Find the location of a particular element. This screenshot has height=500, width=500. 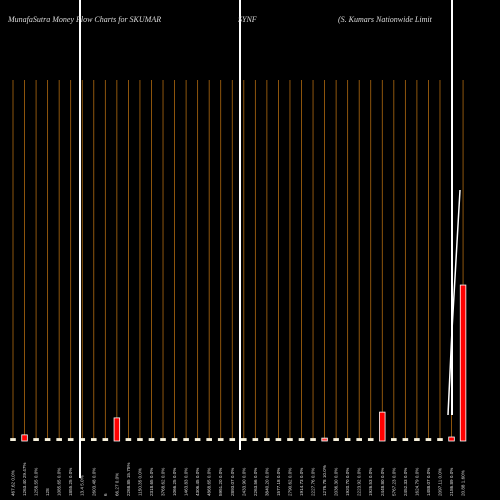

x-label: 4868.65 0.0% is located at coordinates (209, 482).